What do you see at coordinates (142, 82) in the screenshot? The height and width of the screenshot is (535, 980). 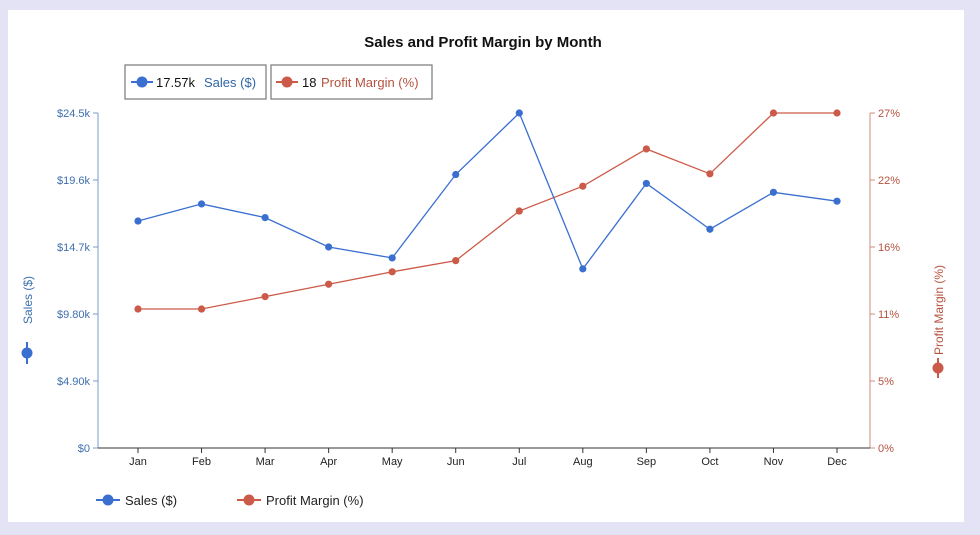 I see `tooltip-sales-marker-icon` at bounding box center [142, 82].